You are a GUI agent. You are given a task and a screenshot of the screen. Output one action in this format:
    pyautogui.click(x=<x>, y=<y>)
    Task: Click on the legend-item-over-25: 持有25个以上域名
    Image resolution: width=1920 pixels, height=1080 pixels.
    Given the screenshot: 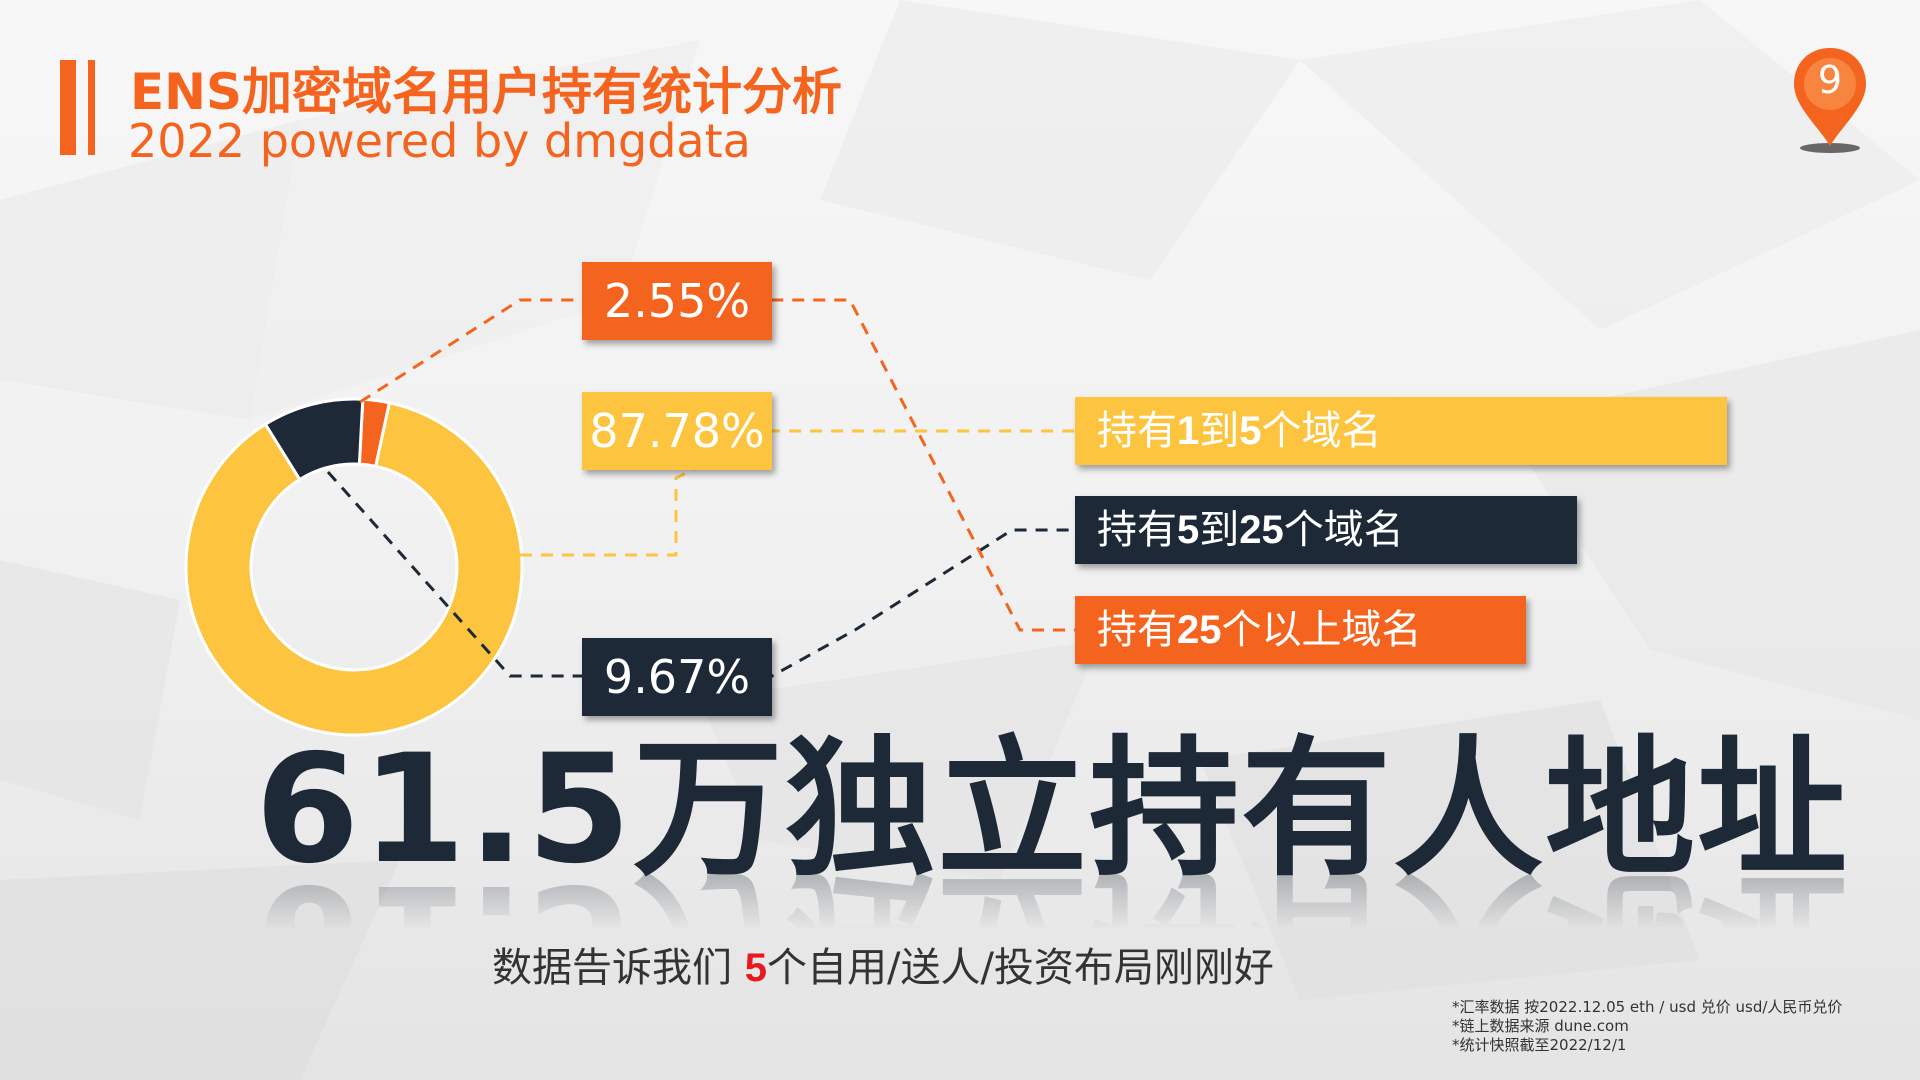 What is the action you would take?
    pyautogui.click(x=1300, y=630)
    